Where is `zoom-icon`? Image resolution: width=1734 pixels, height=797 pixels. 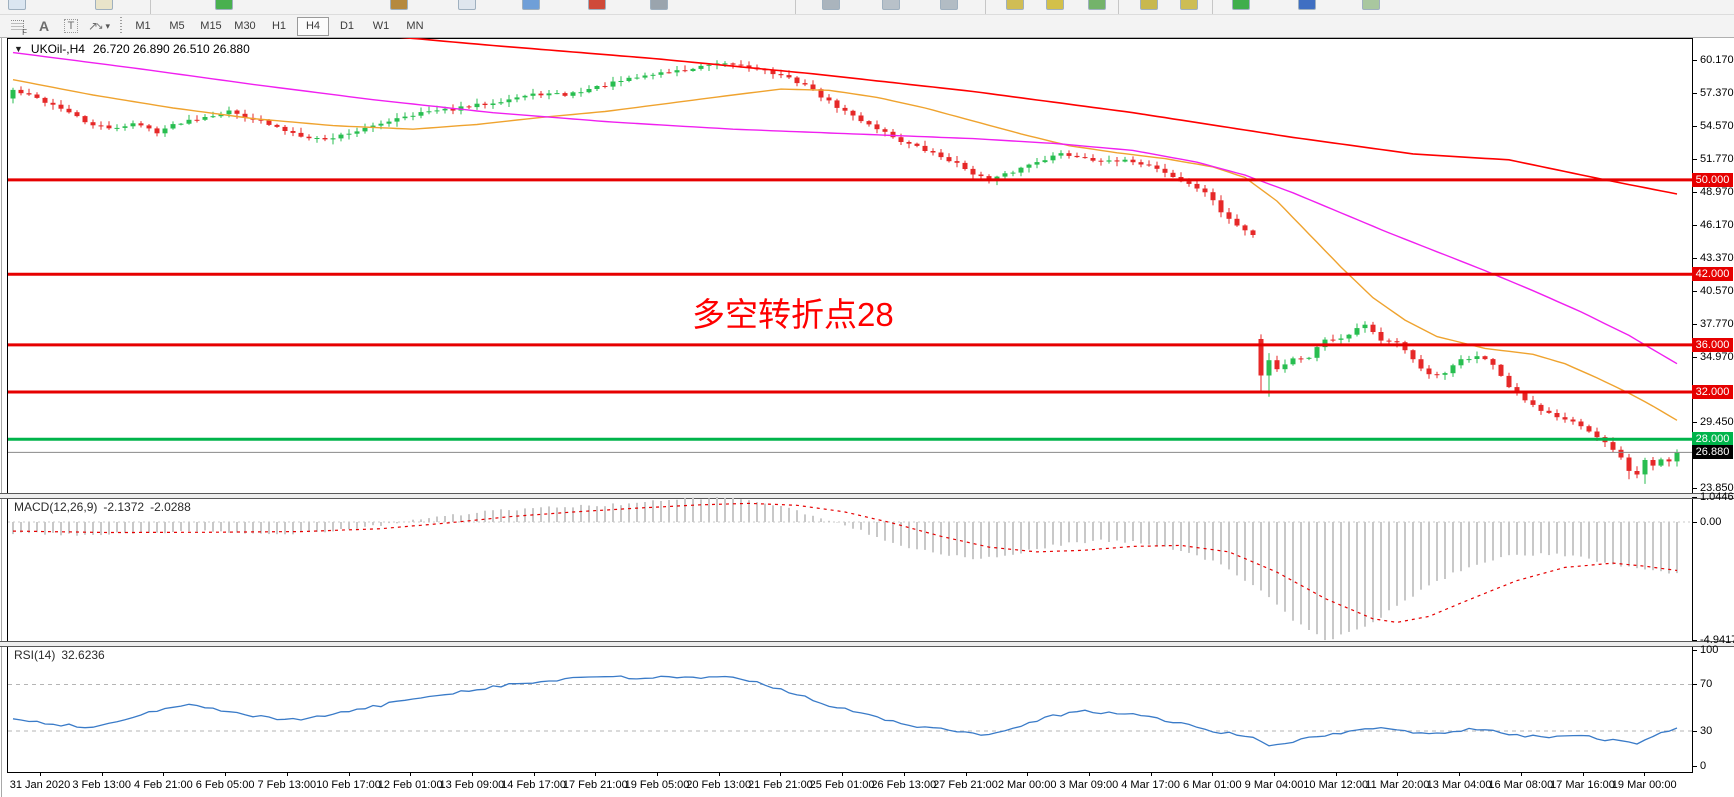
zoom-icon is located at coordinates (104, 5).